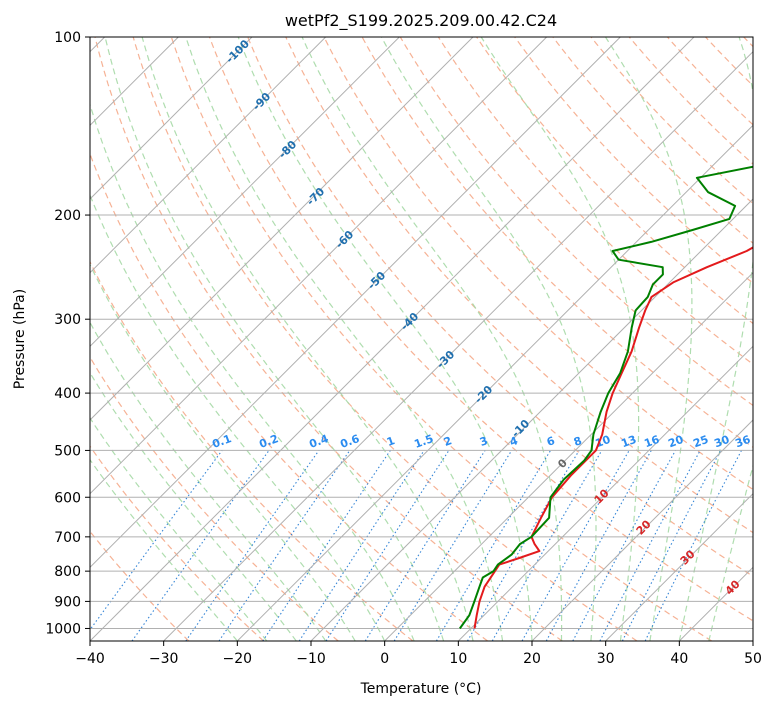 The height and width of the screenshot is (708, 775). What do you see at coordinates (391, 441) in the screenshot?
I see `mixing-ratio-label: 1` at bounding box center [391, 441].